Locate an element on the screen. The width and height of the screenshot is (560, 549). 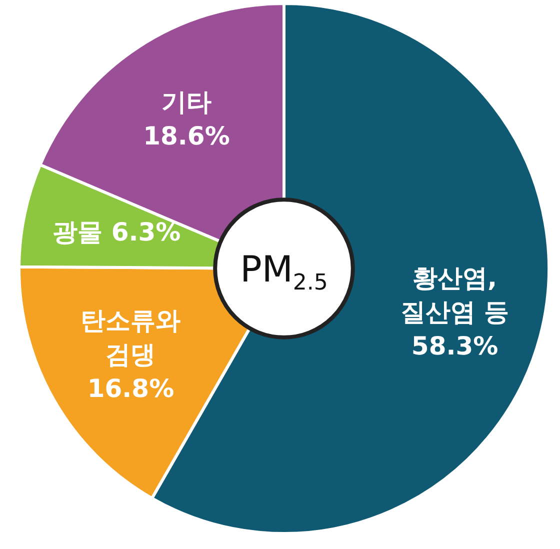
data-label: 18.6% is located at coordinates (186, 136).